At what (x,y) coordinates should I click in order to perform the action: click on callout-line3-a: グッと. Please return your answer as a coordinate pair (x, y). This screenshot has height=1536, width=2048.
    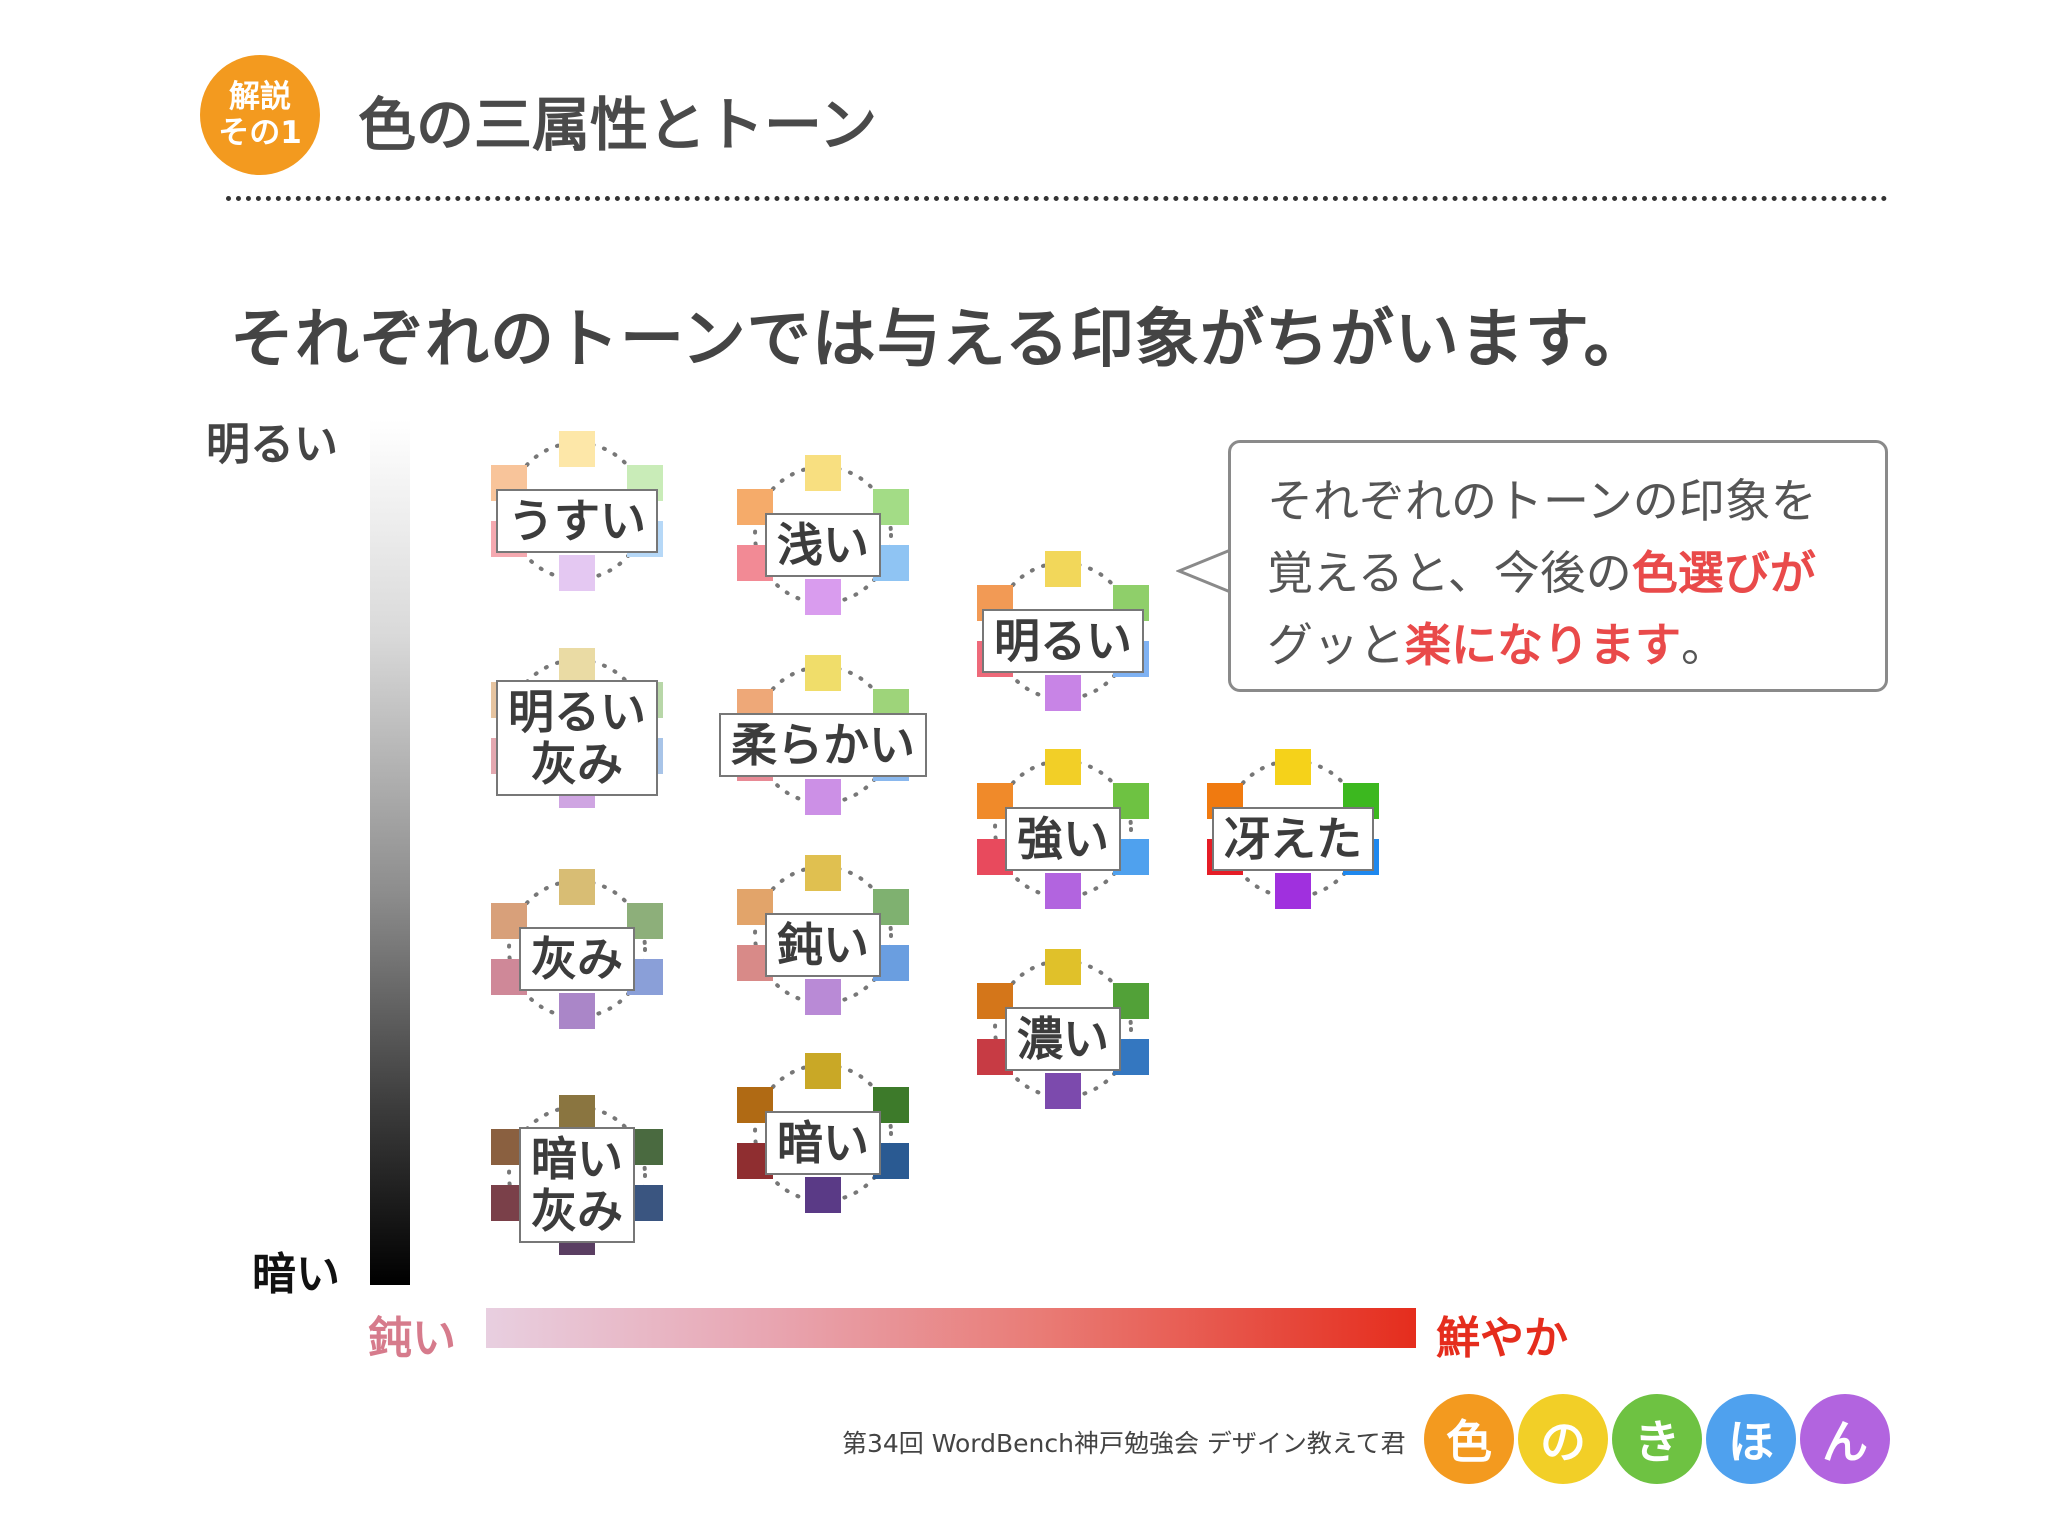
    Looking at the image, I should click on (1336, 645).